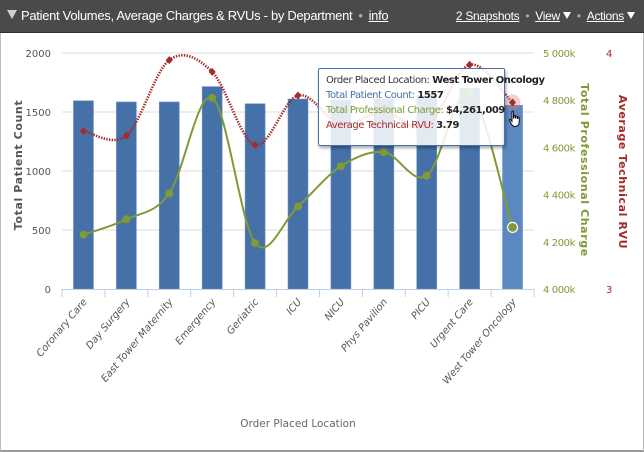  What do you see at coordinates (584, 170) in the screenshot?
I see `right-axis-title-charge: Total Professional Charge` at bounding box center [584, 170].